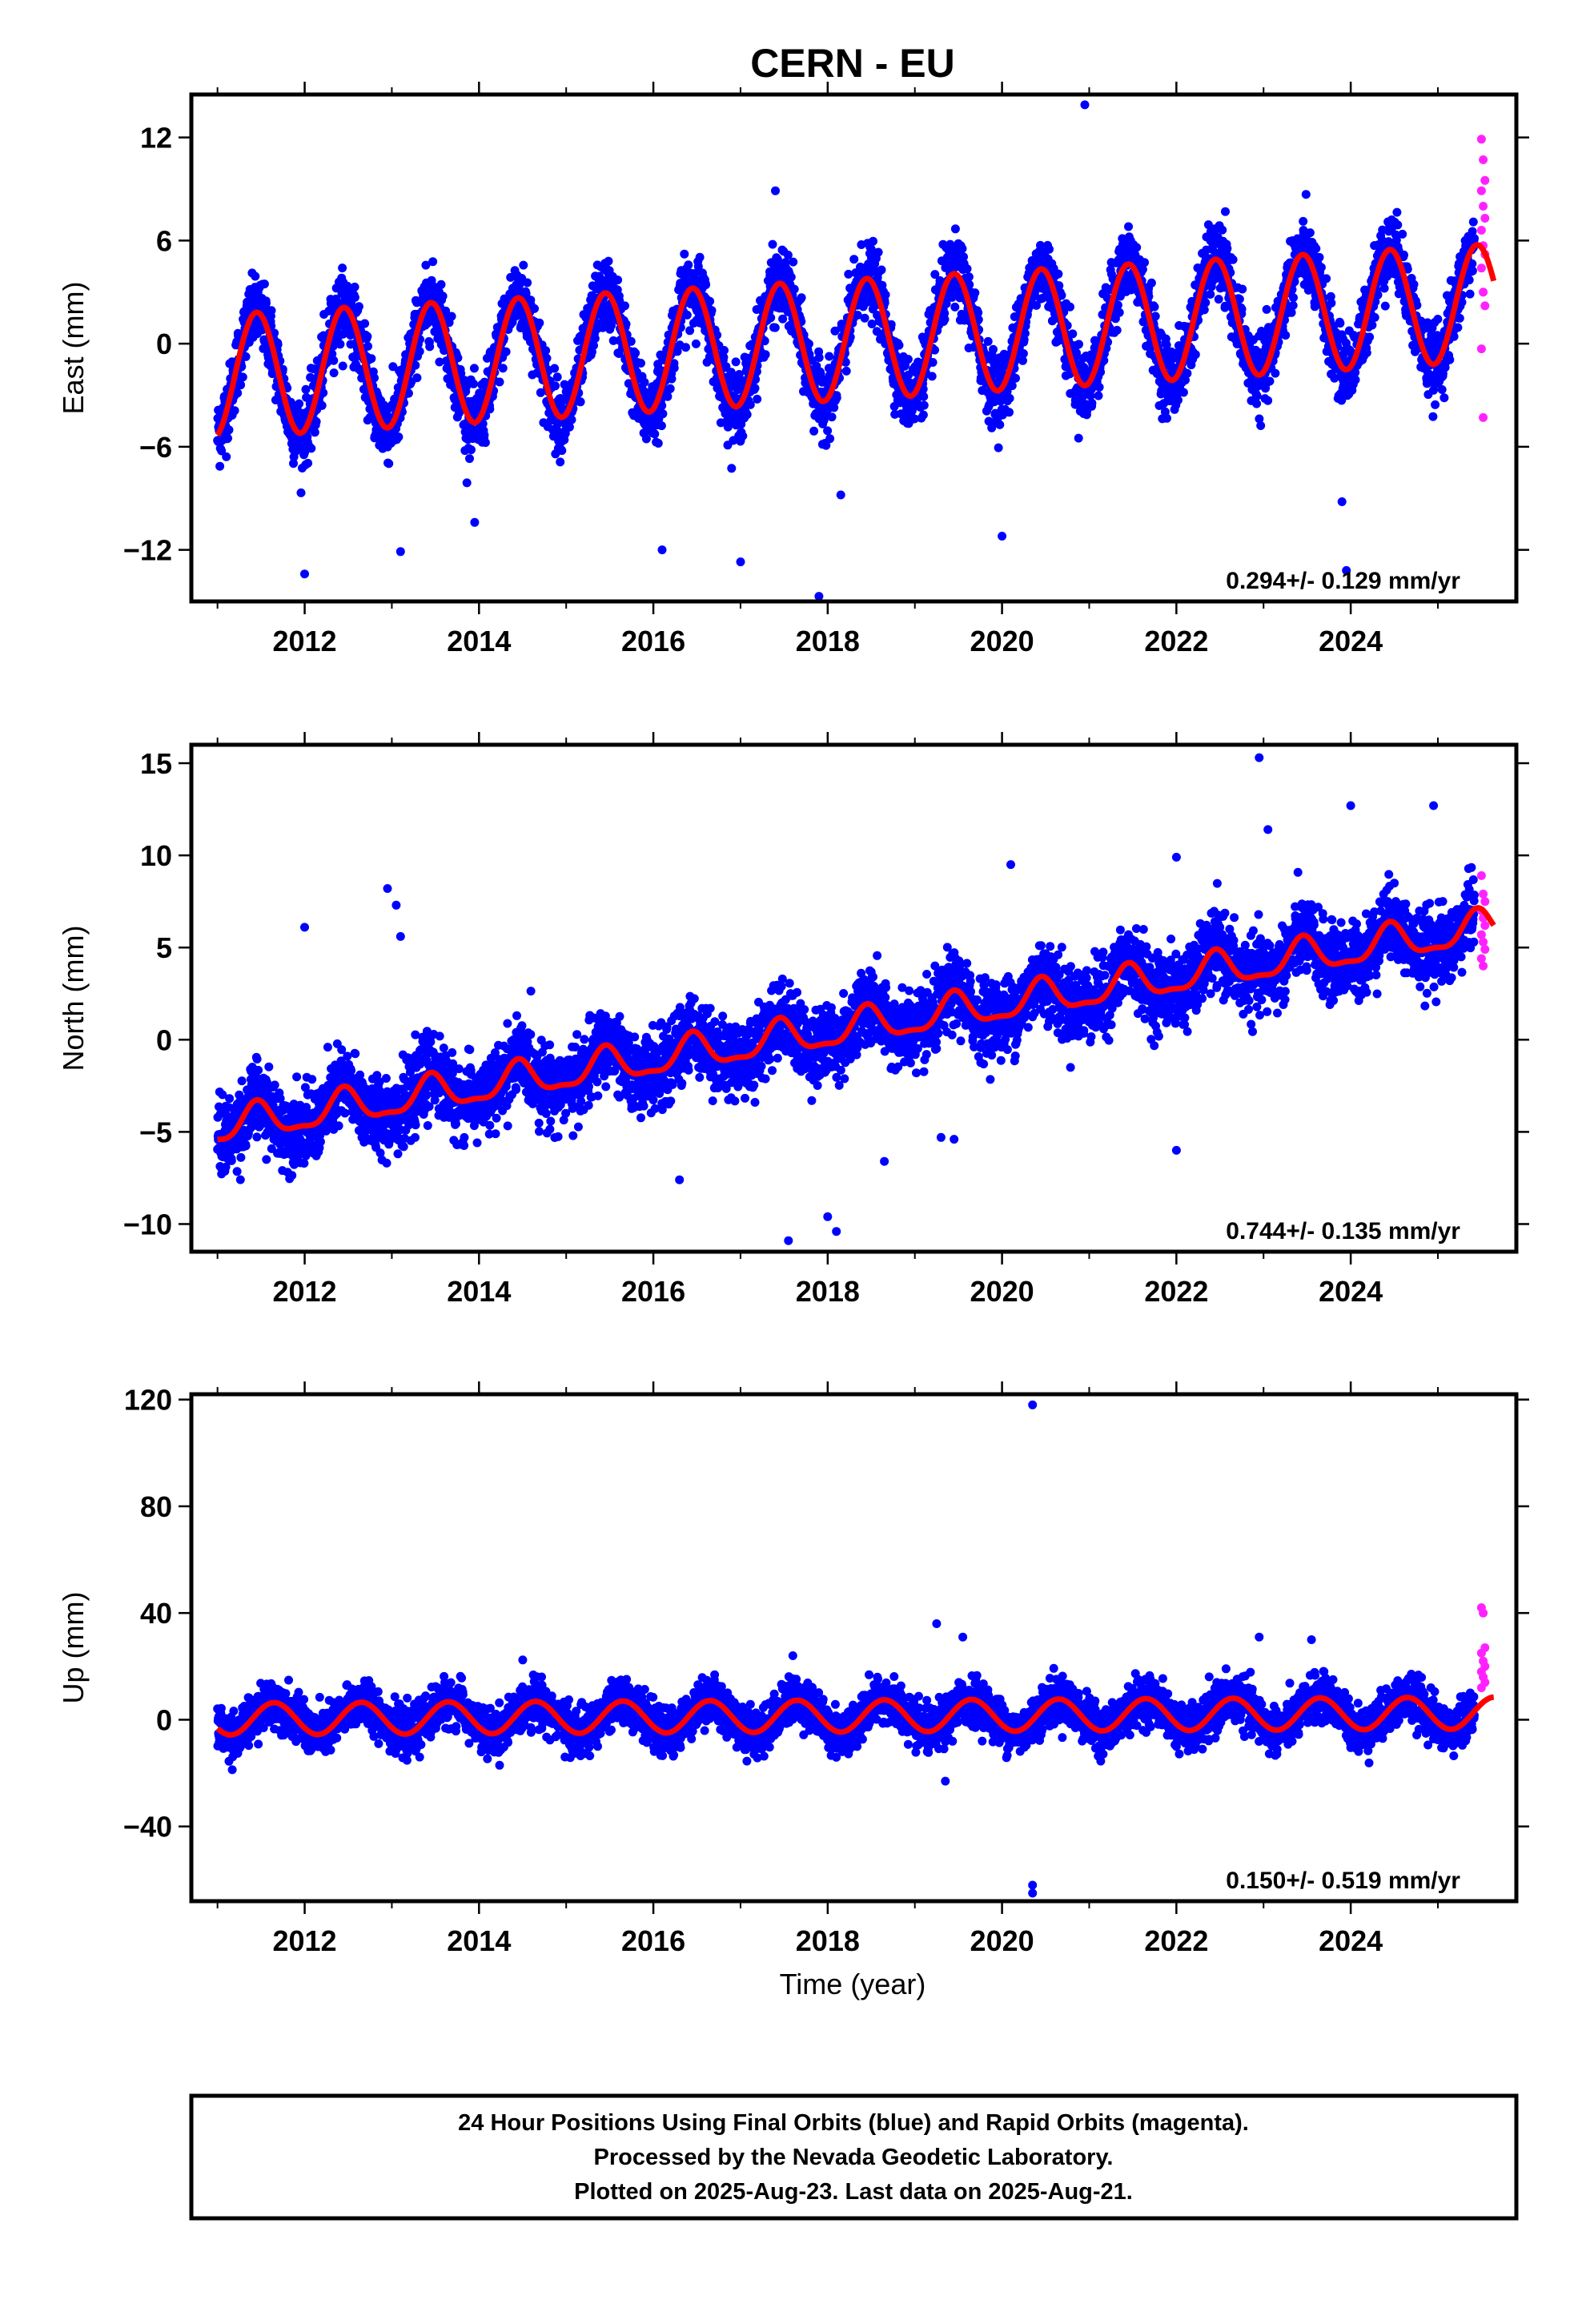 This screenshot has height=2324, width=1582. I want to click on y-axis-label: North (mm), so click(74, 999).